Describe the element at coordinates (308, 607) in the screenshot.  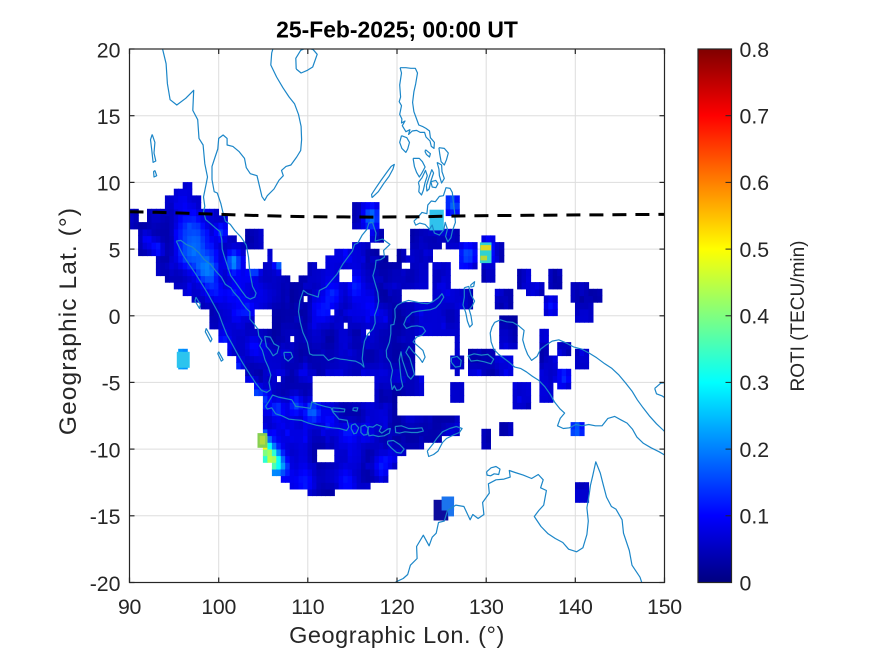
I see `svg-text: 110` at that location.